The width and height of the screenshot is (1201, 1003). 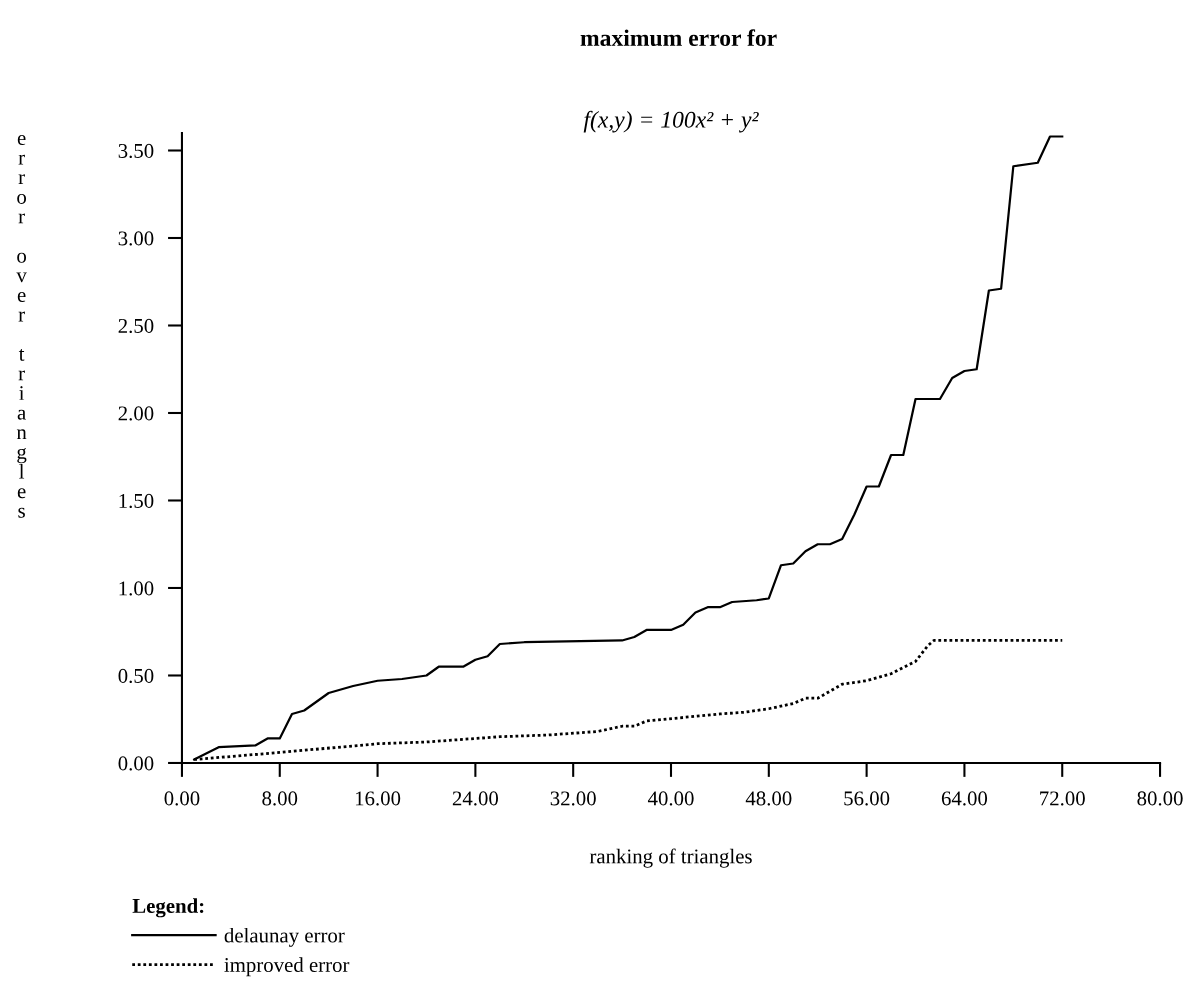 What do you see at coordinates (768, 798) in the screenshot?
I see `x-tick-label: 48.00` at bounding box center [768, 798].